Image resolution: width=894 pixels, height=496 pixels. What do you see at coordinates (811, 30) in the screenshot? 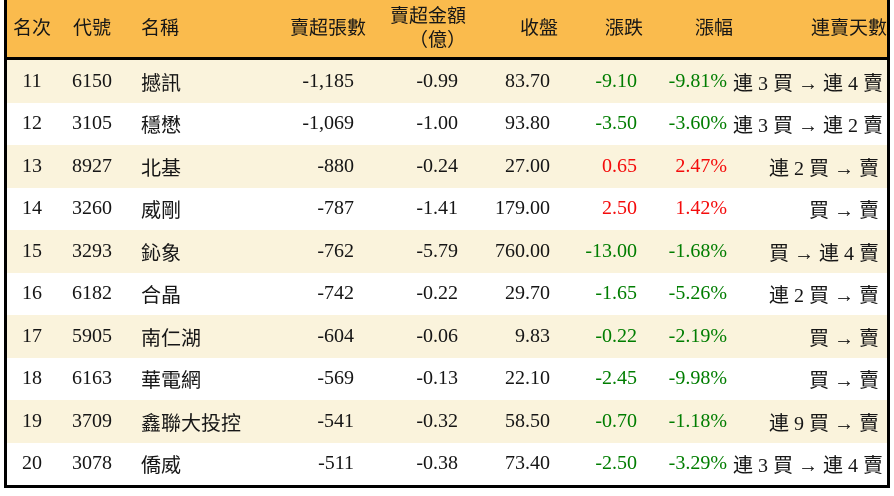
I see `col-header-streak: 連賣天數` at bounding box center [811, 30].